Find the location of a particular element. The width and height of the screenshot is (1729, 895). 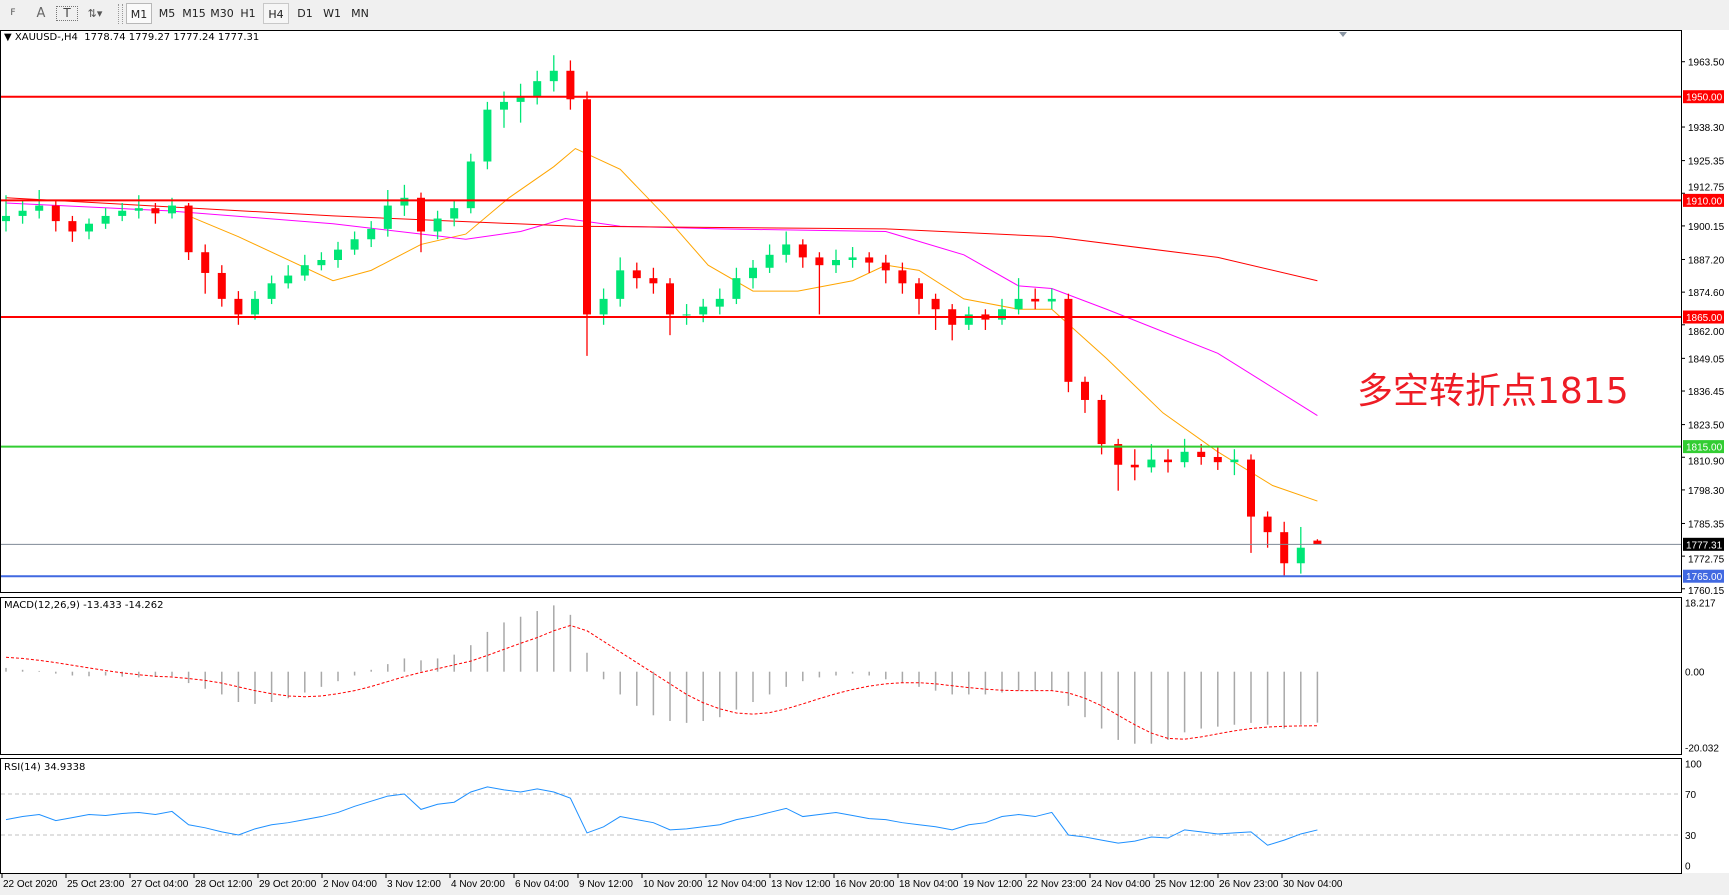

price-tick-label: 1836.45 is located at coordinates (1706, 392).